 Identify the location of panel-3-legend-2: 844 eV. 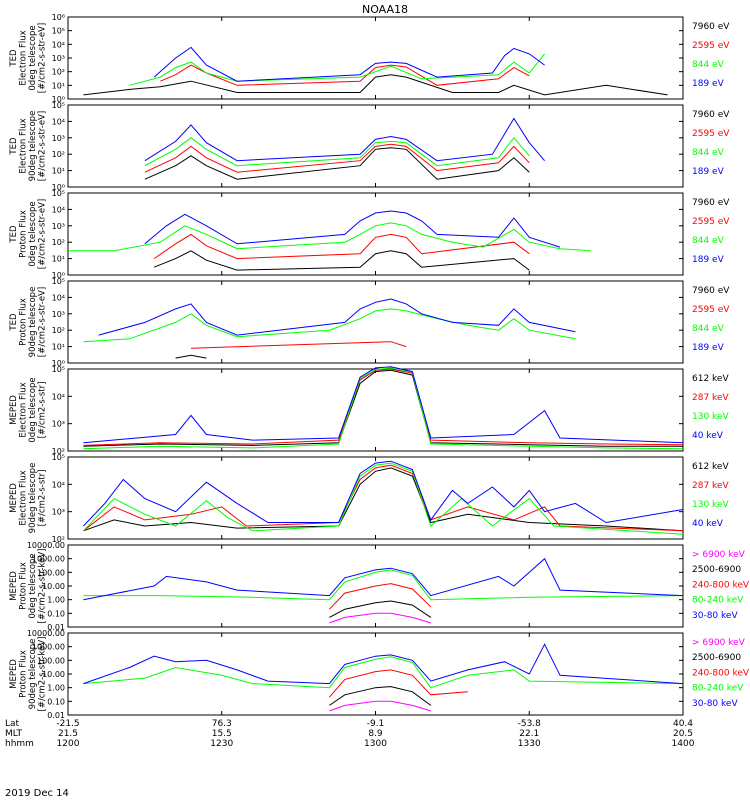
(708, 329).